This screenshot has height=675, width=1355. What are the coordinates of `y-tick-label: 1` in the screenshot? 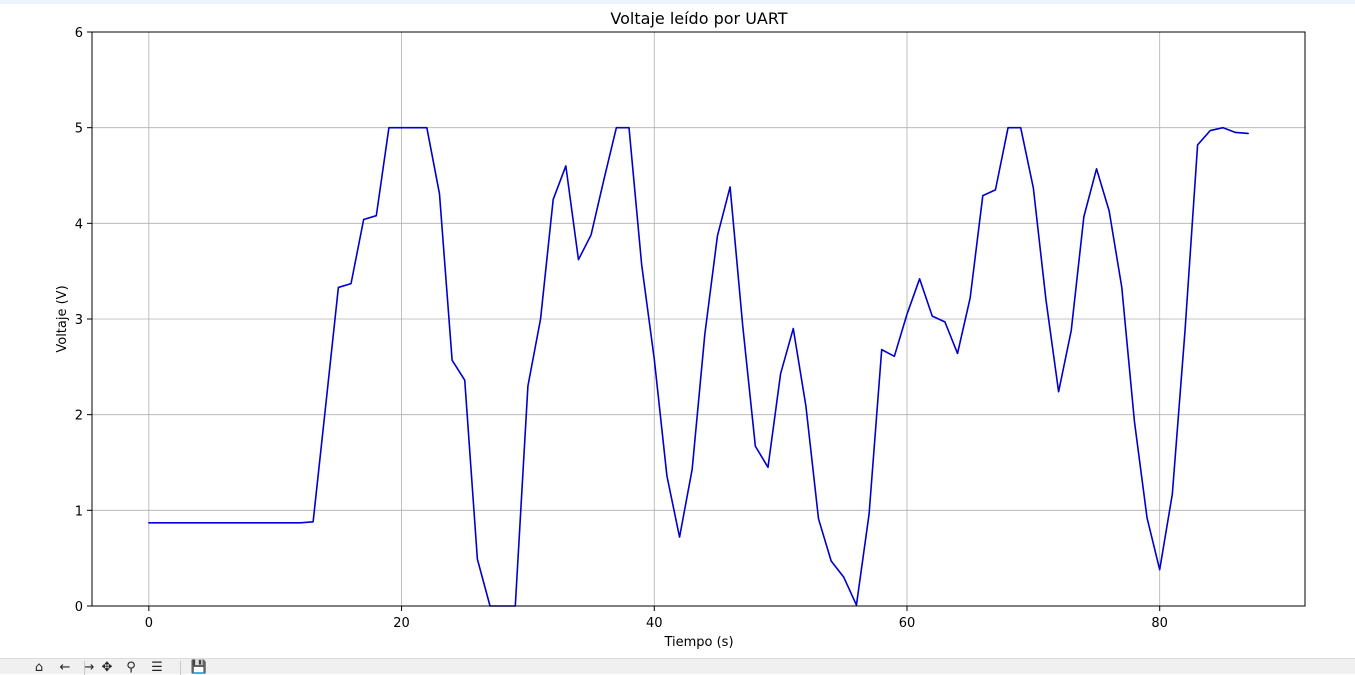 It's located at (79, 511).